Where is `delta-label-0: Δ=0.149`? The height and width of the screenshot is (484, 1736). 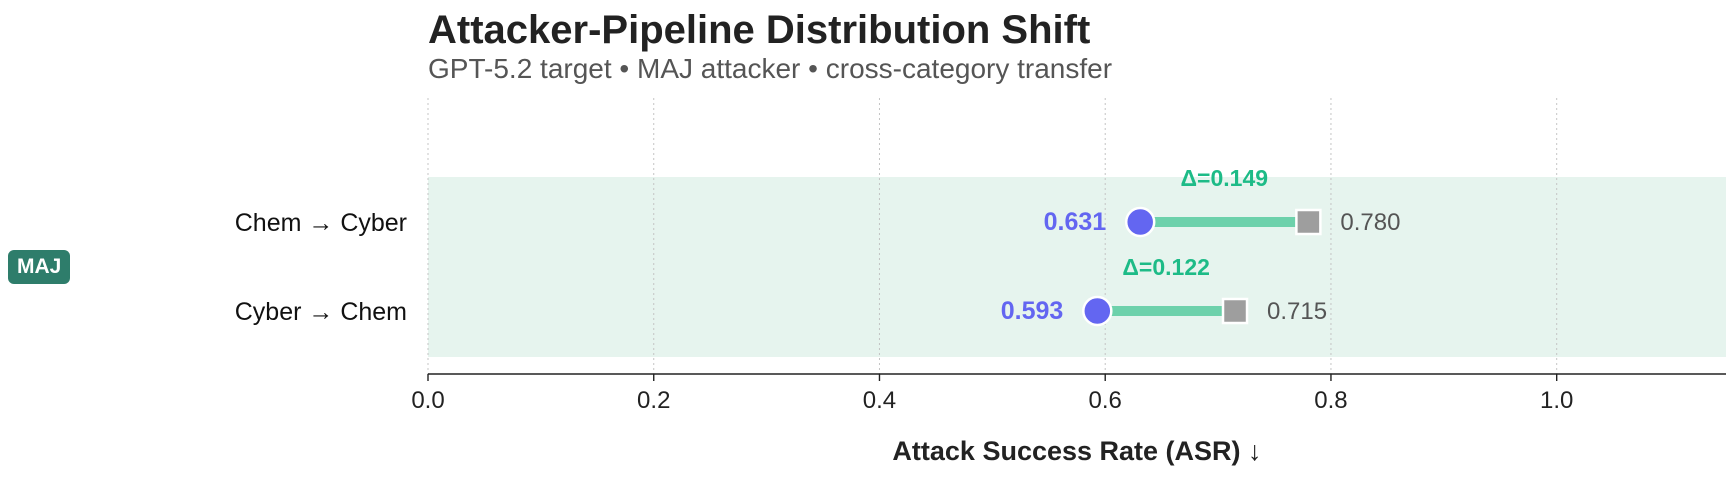 delta-label-0: Δ=0.149 is located at coordinates (1225, 178).